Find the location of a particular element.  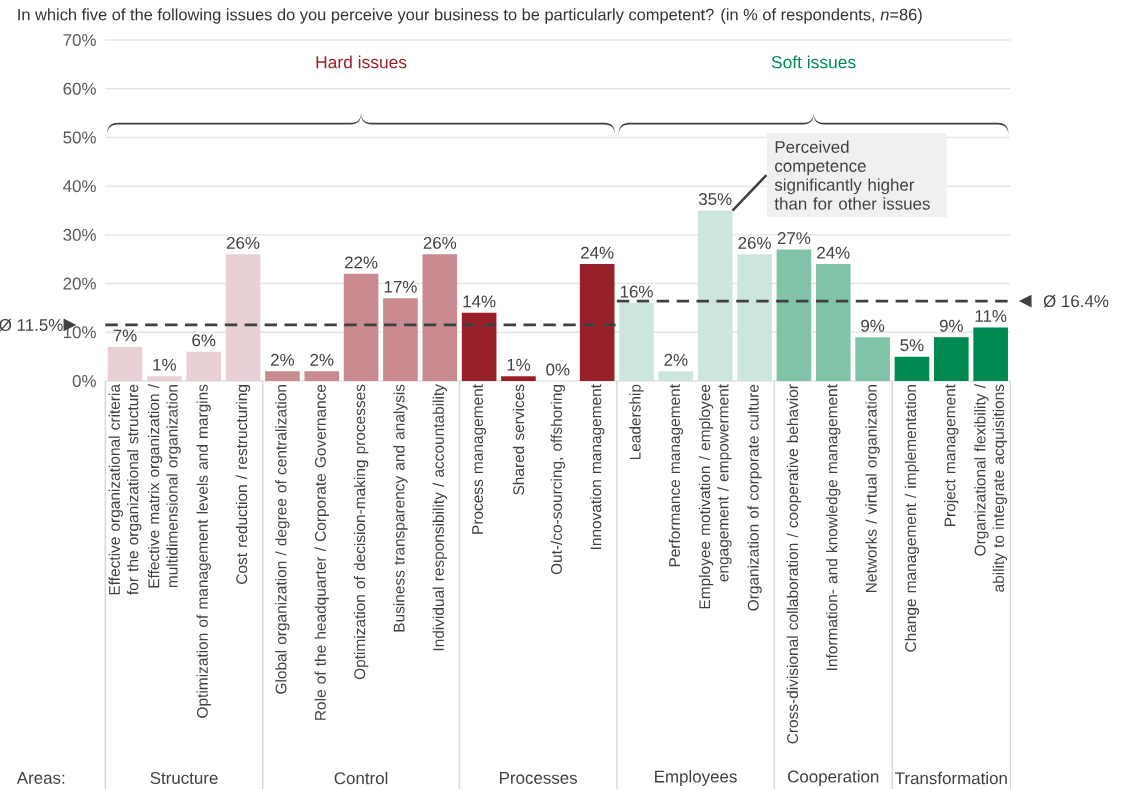

x-tick-label: Project management is located at coordinates (951, 455).